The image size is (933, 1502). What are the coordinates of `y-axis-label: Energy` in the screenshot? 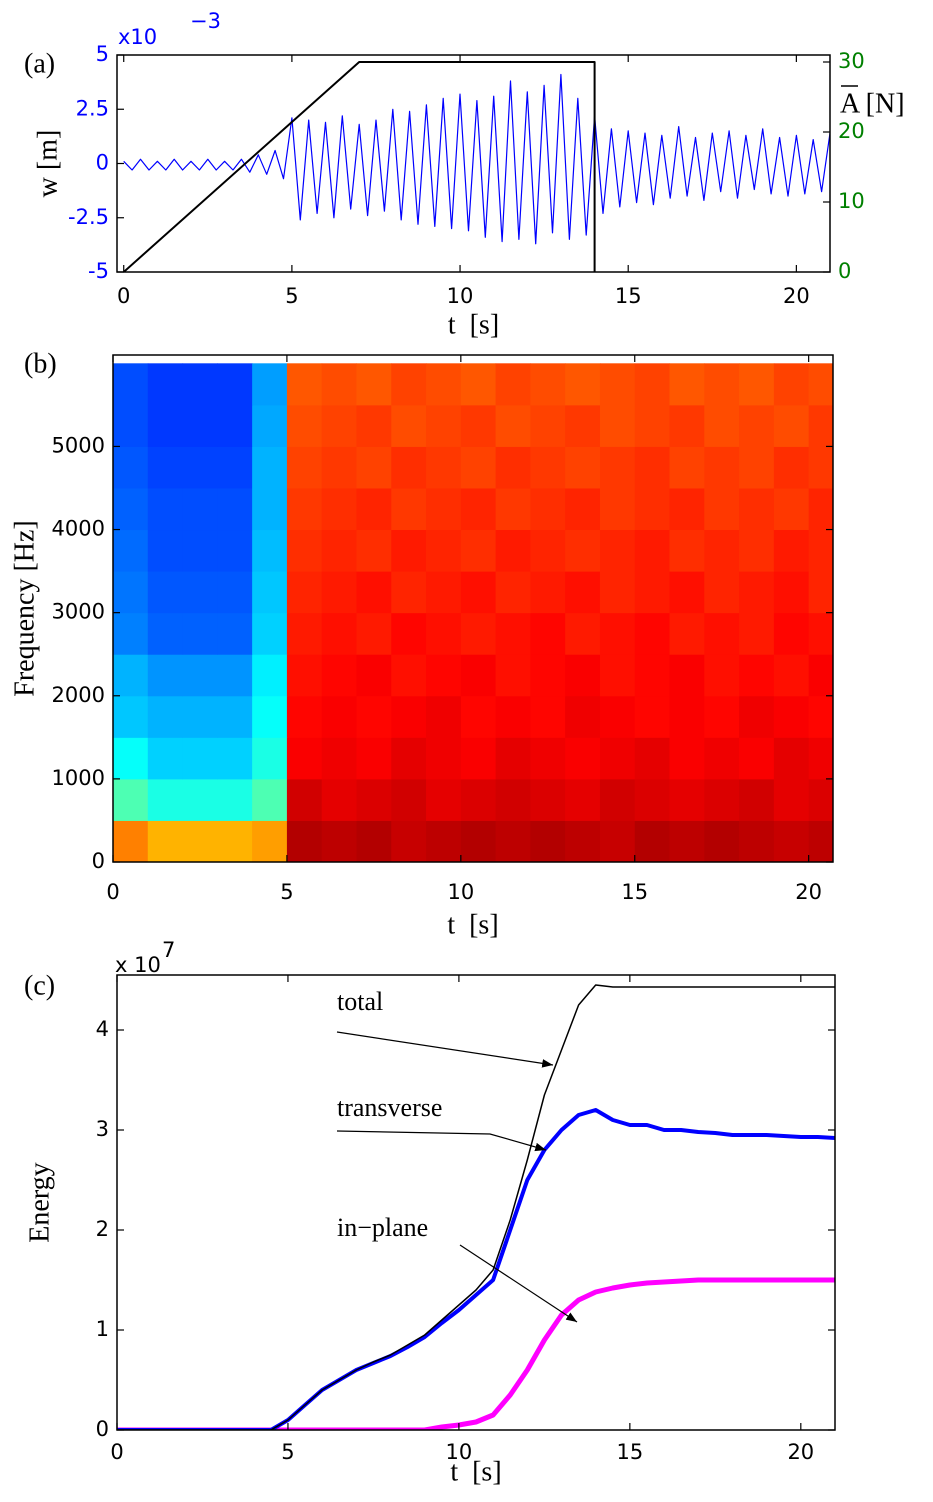 It's located at (39, 1202).